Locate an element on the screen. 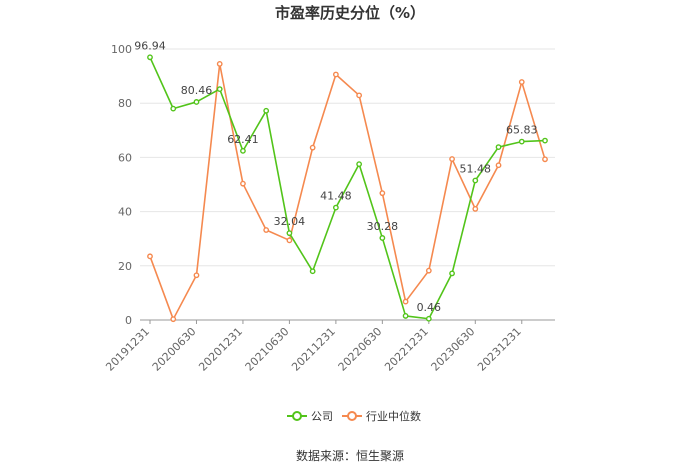 The image size is (700, 473). legend-marker-company is located at coordinates (297, 416).